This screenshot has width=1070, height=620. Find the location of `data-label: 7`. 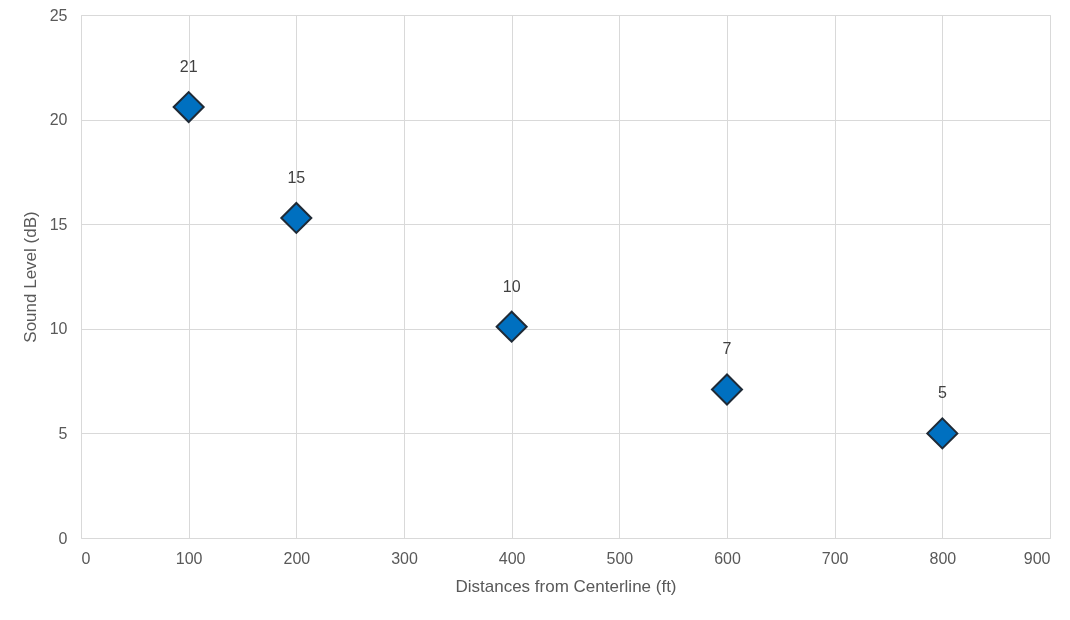

data-label: 7 is located at coordinates (727, 349).